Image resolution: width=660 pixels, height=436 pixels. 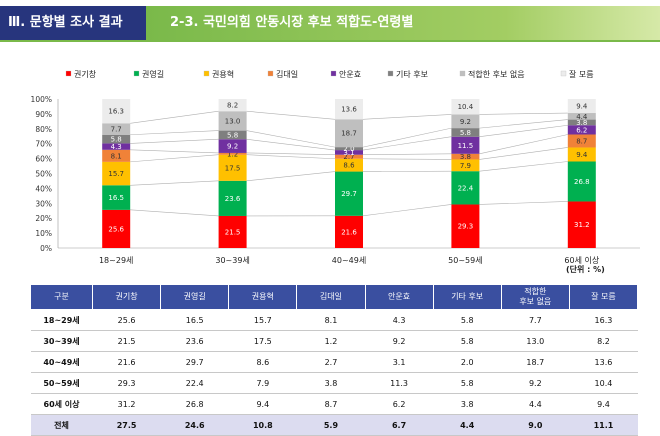 What do you see at coordinates (233, 121) in the screenshot?
I see `data-label: 13.0` at bounding box center [233, 121].